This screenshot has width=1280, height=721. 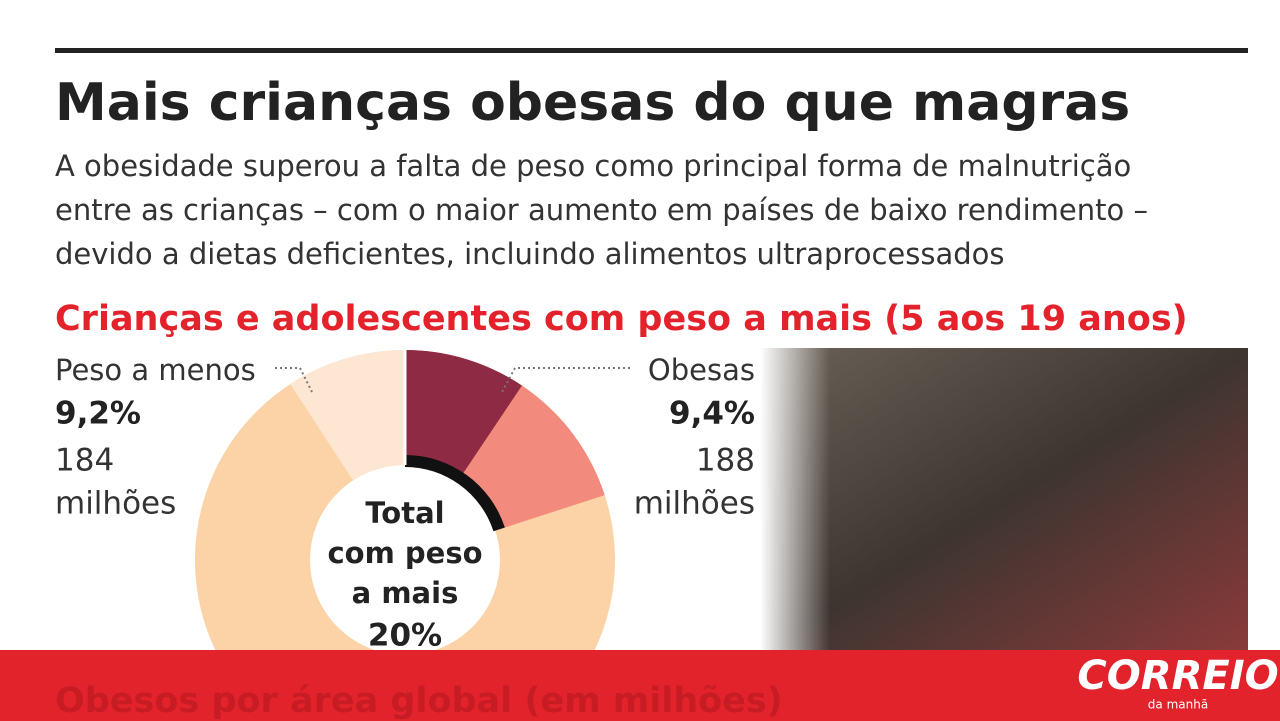 What do you see at coordinates (98, 414) in the screenshot?
I see `data-label: 9,2%` at bounding box center [98, 414].